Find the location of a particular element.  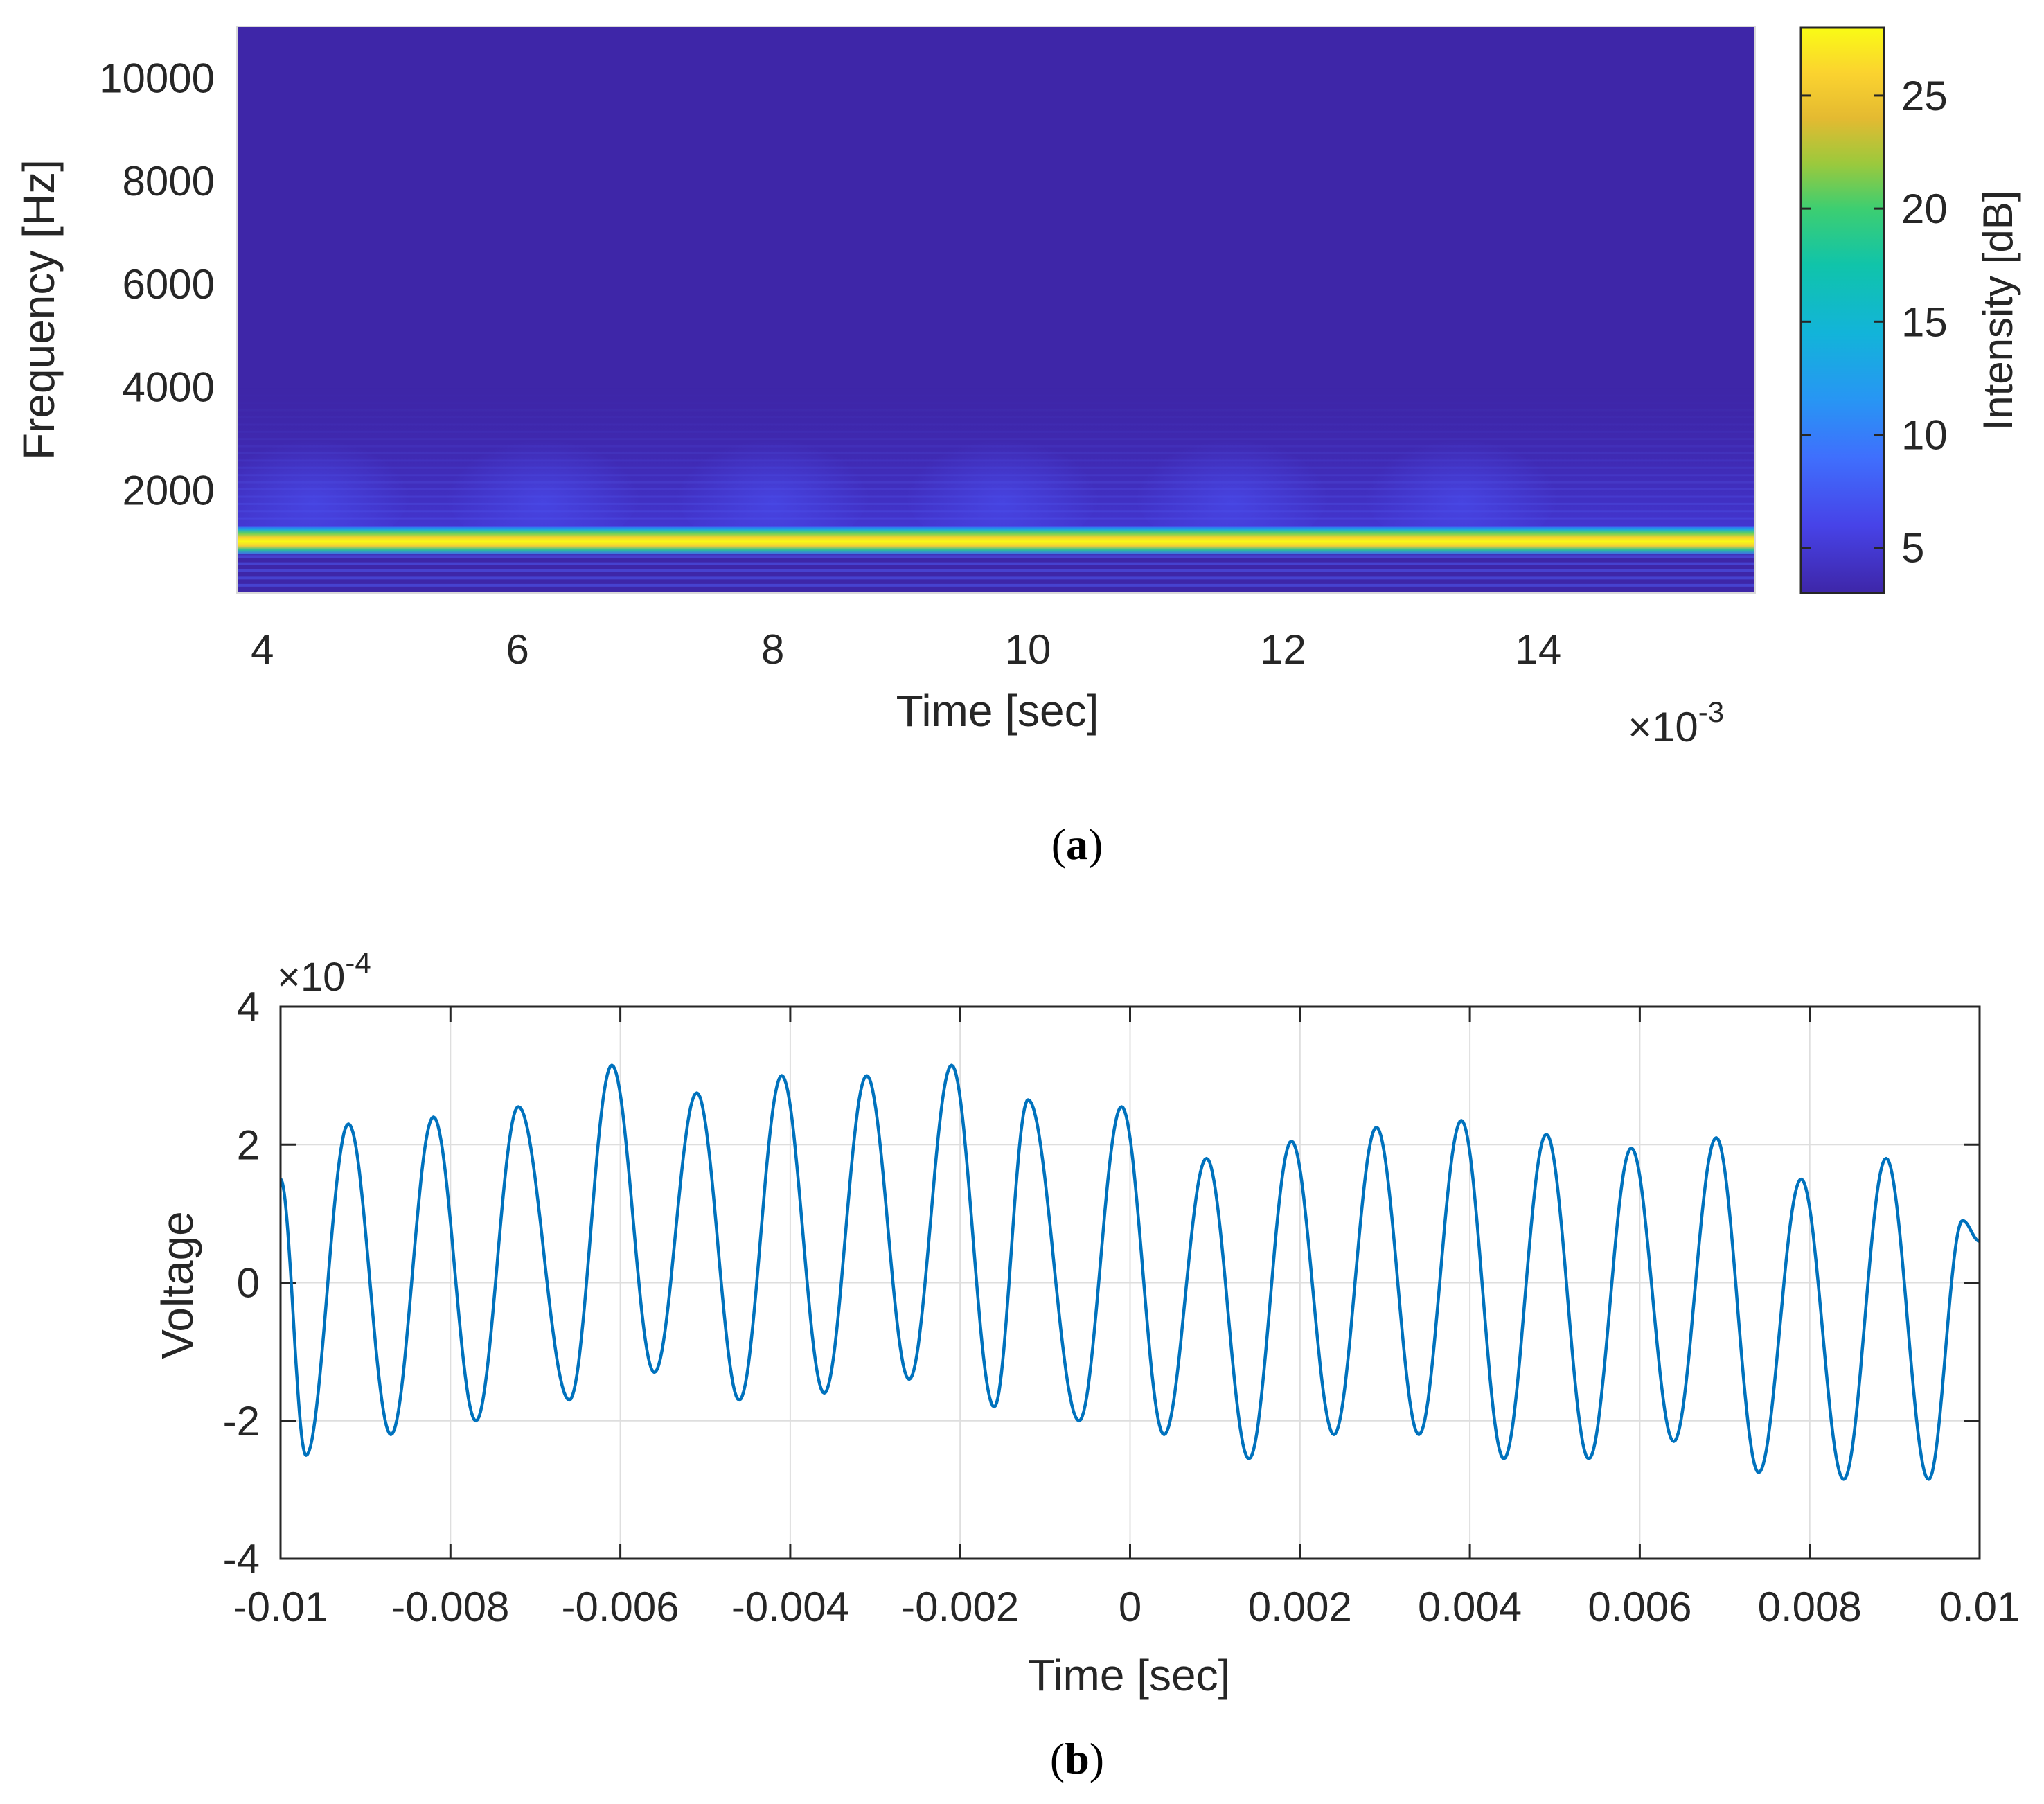

a-y-tick-labels: 2000 4000 6000 8000 10000 is located at coordinates (157, 284).